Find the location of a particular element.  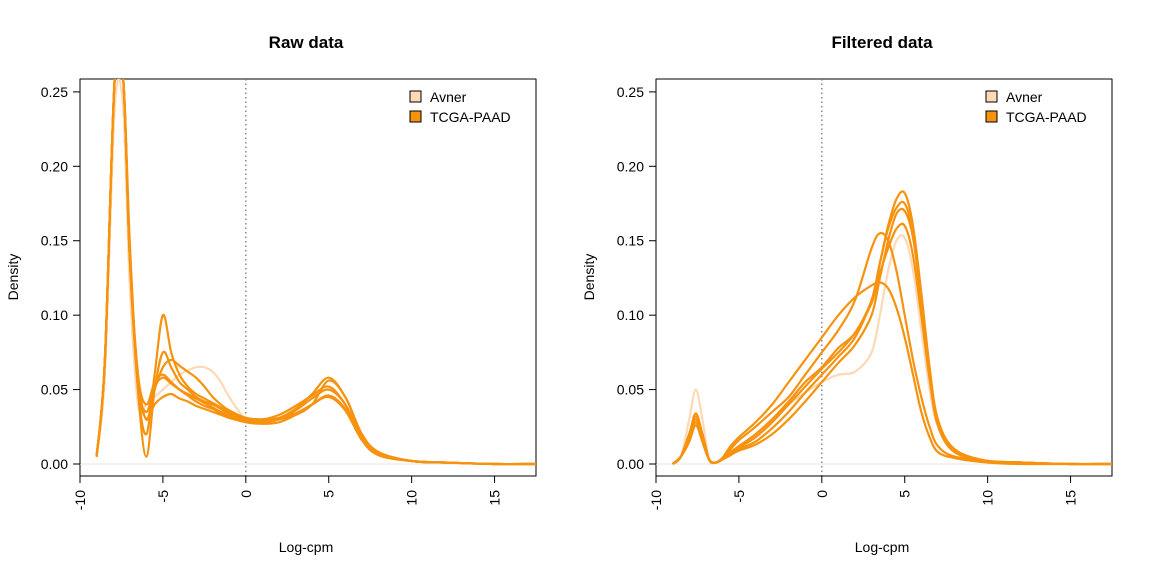

chart-title: Filtered data is located at coordinates (882, 42).